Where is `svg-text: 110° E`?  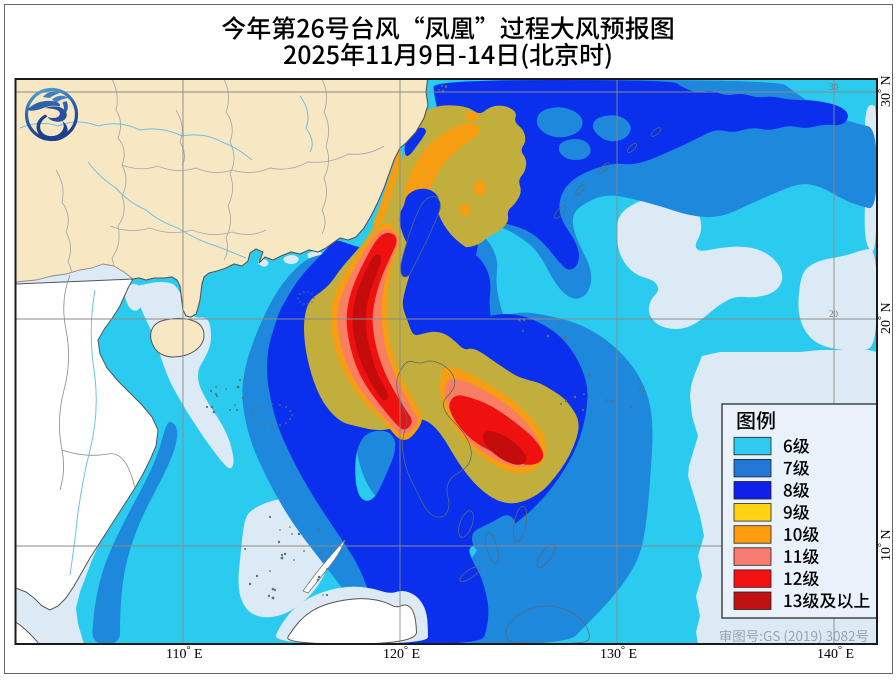
svg-text: 110° E is located at coordinates (184, 653).